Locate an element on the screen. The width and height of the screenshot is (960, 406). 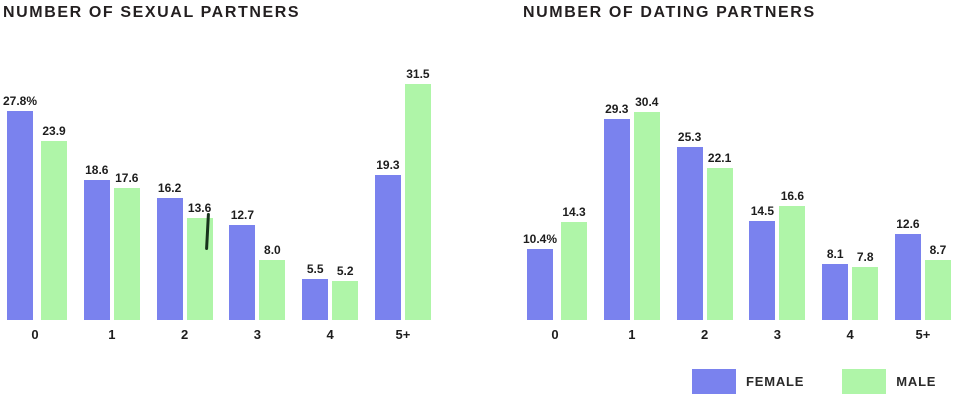
legend-label: FEMALE is located at coordinates (775, 381).